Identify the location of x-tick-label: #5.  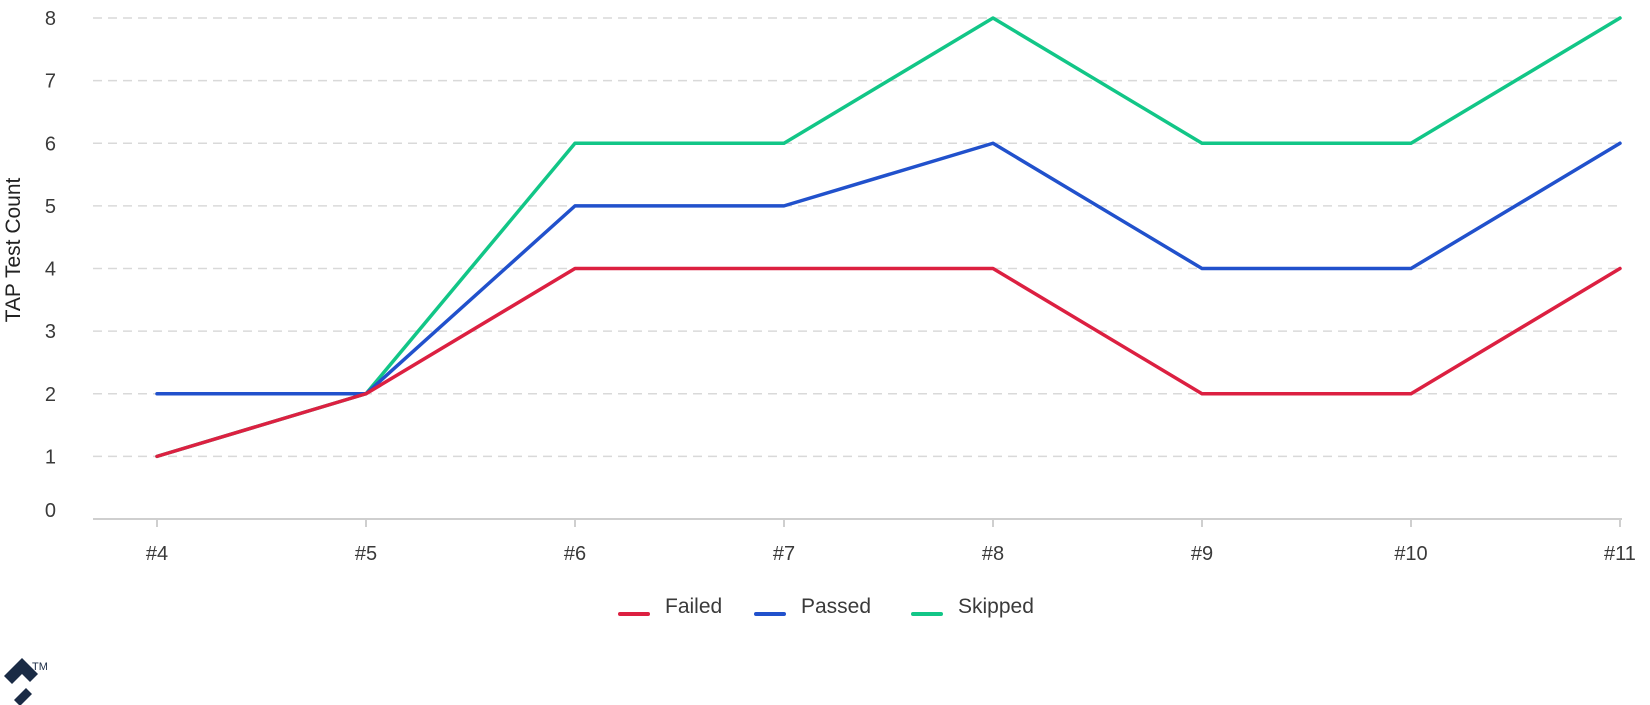
(366, 554).